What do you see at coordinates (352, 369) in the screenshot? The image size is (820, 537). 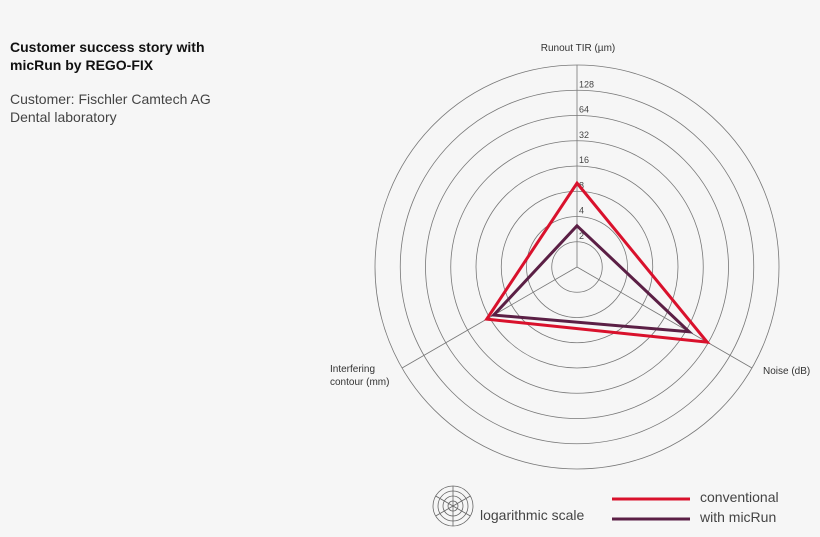 I see `axis-label-interfering-1: Interfering` at bounding box center [352, 369].